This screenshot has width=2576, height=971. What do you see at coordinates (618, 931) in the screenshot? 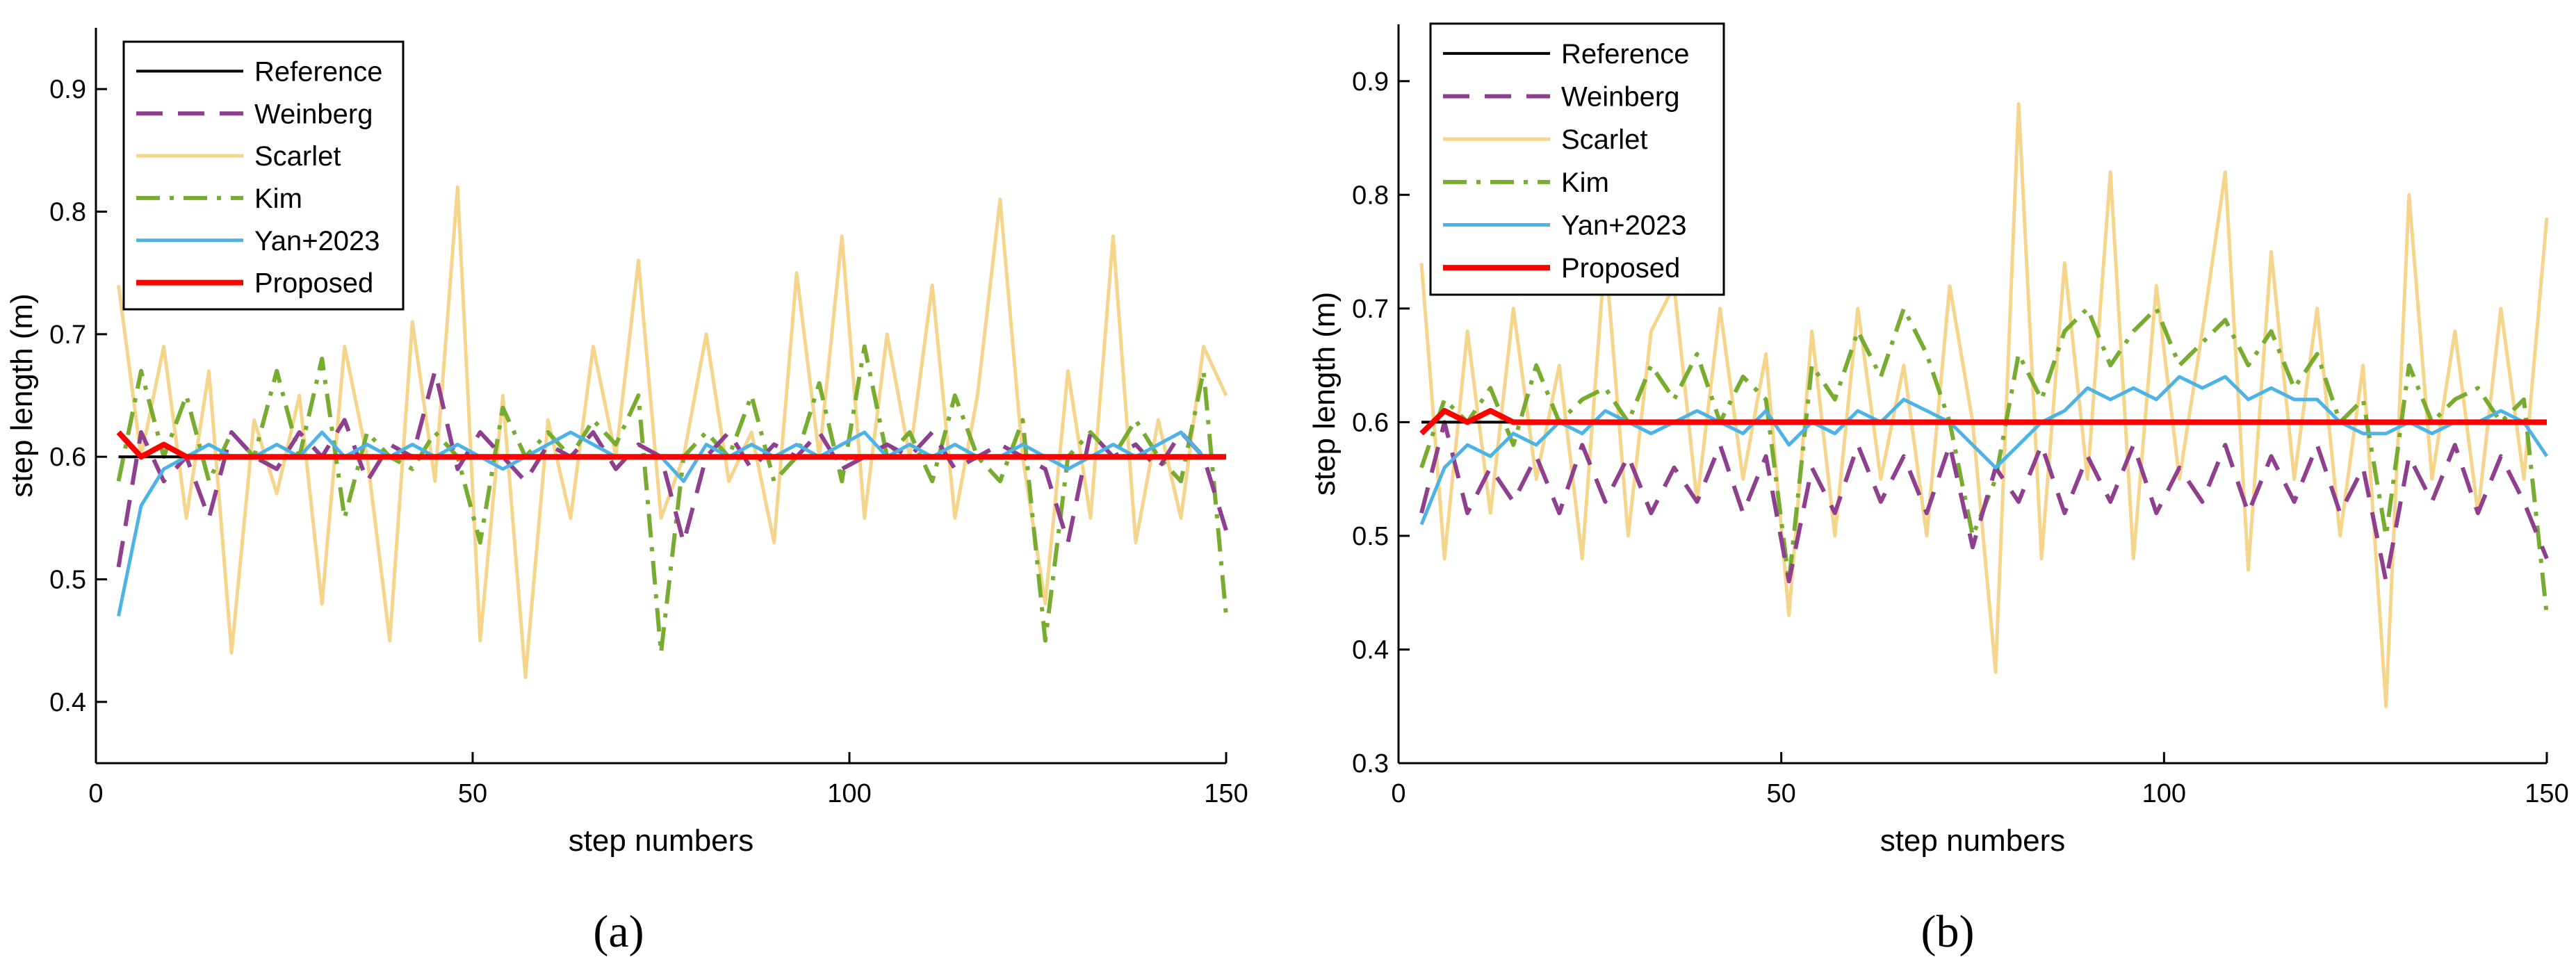
I see `panel-label: (a)` at bounding box center [618, 931].